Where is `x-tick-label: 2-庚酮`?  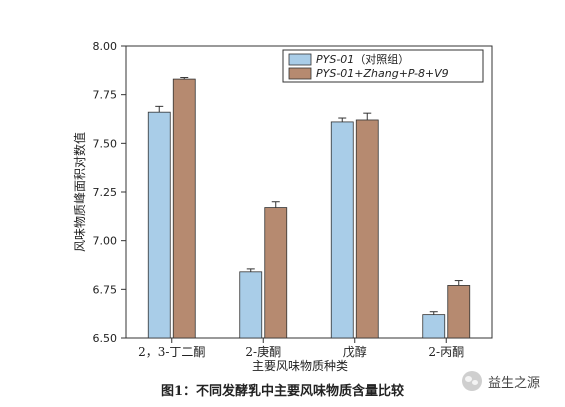 x-tick-label: 2-庚酮 is located at coordinates (263, 351).